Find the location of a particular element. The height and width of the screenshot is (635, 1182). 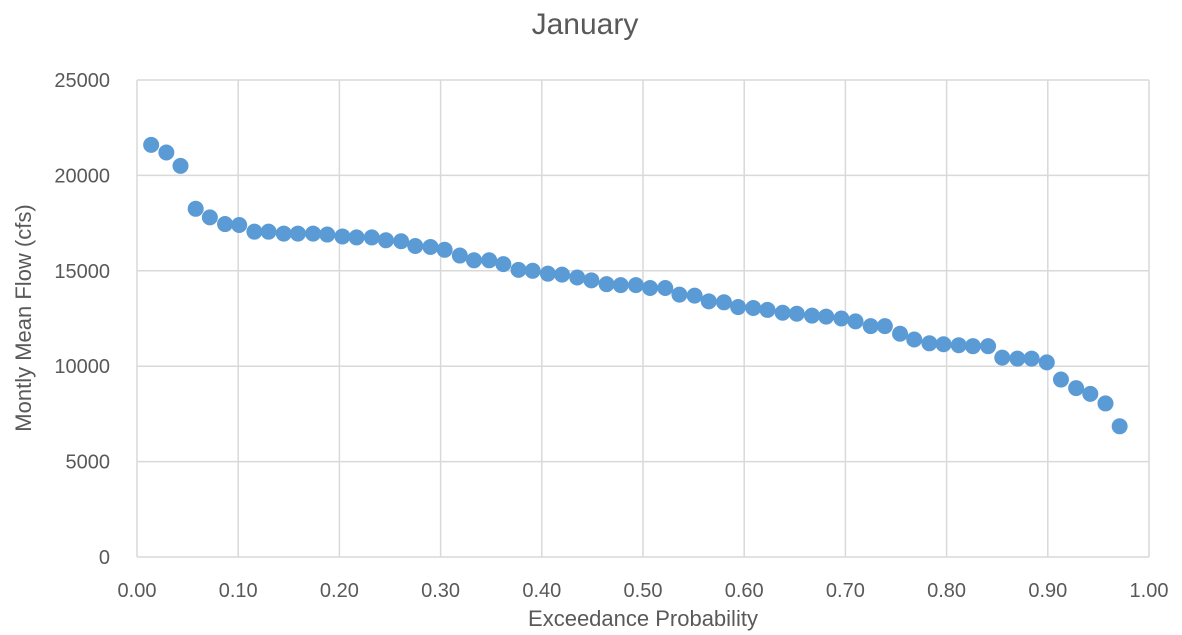

y-tick-label: 20000 is located at coordinates (82, 176).